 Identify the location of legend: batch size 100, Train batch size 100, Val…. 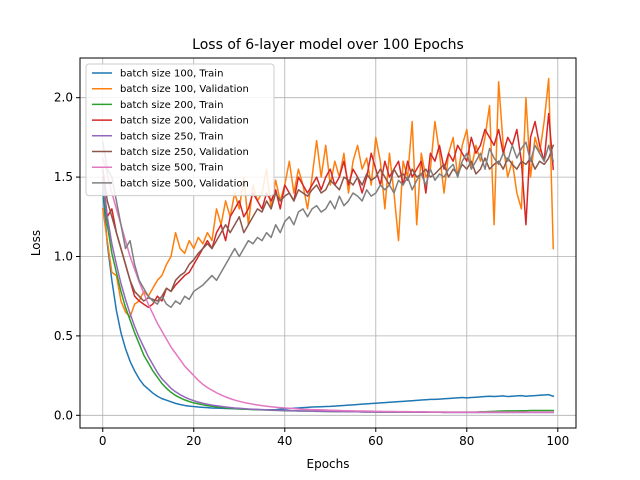
(180, 130).